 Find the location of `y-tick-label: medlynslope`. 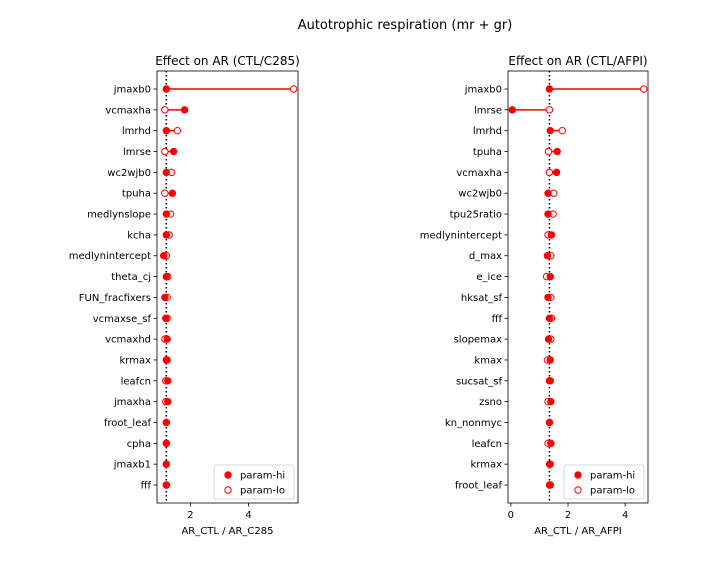

y-tick-label: medlynslope is located at coordinates (119, 215).